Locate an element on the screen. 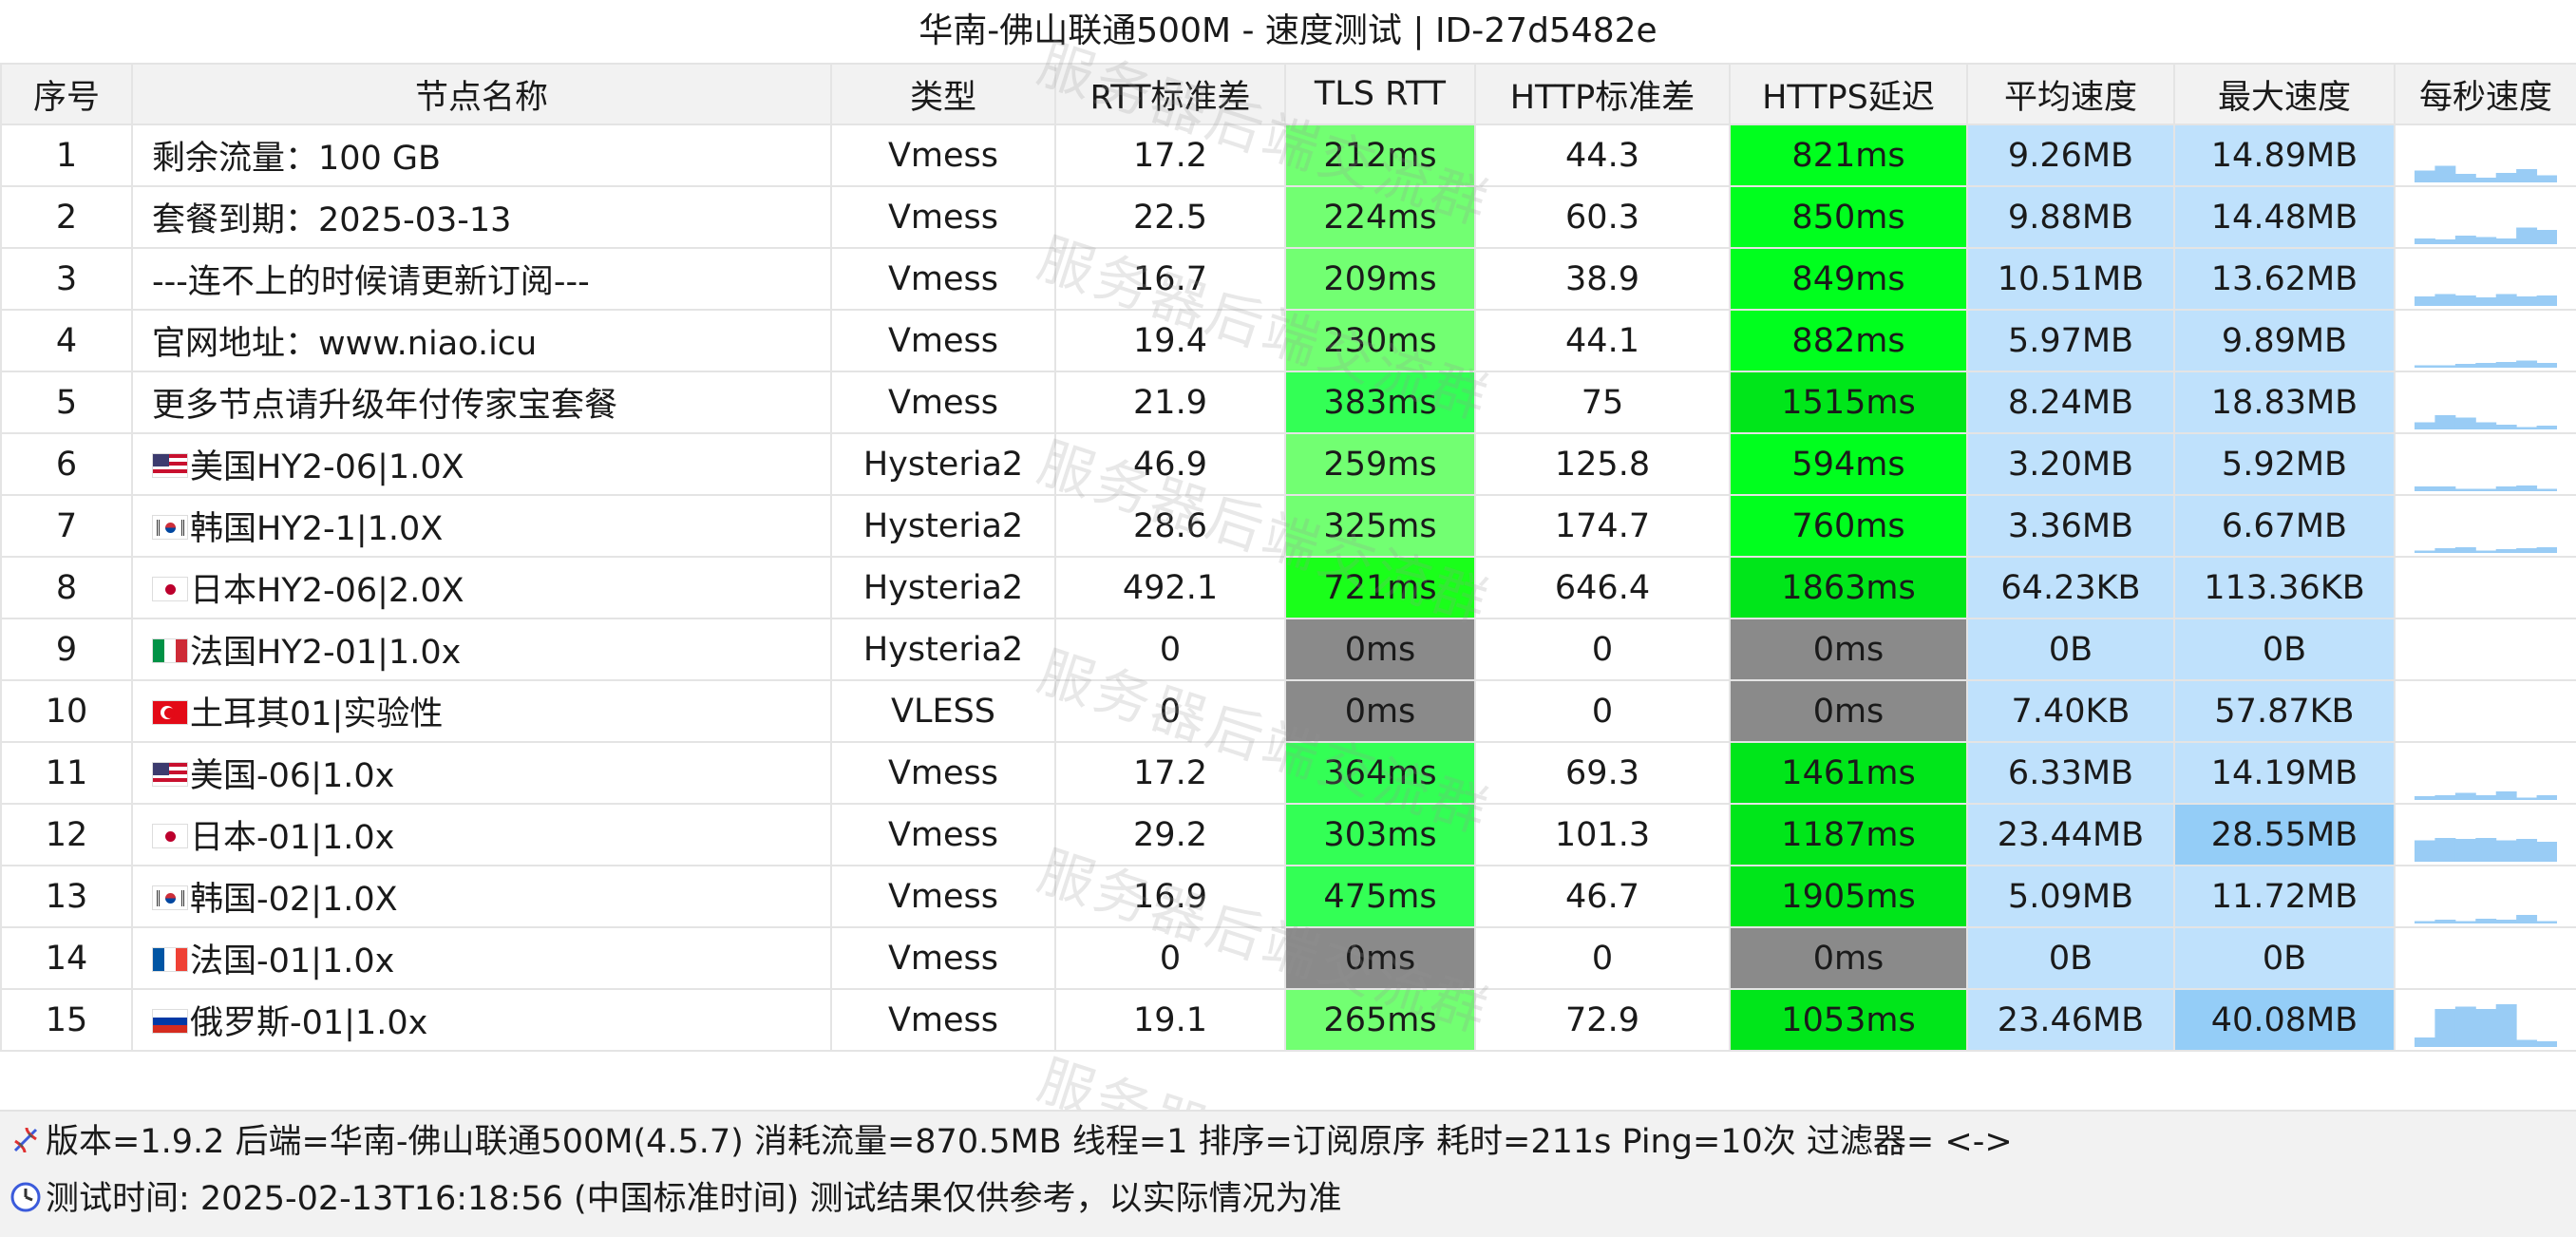 The height and width of the screenshot is (1237, 2576). tls-rtt-cell: 230ms is located at coordinates (1380, 340).